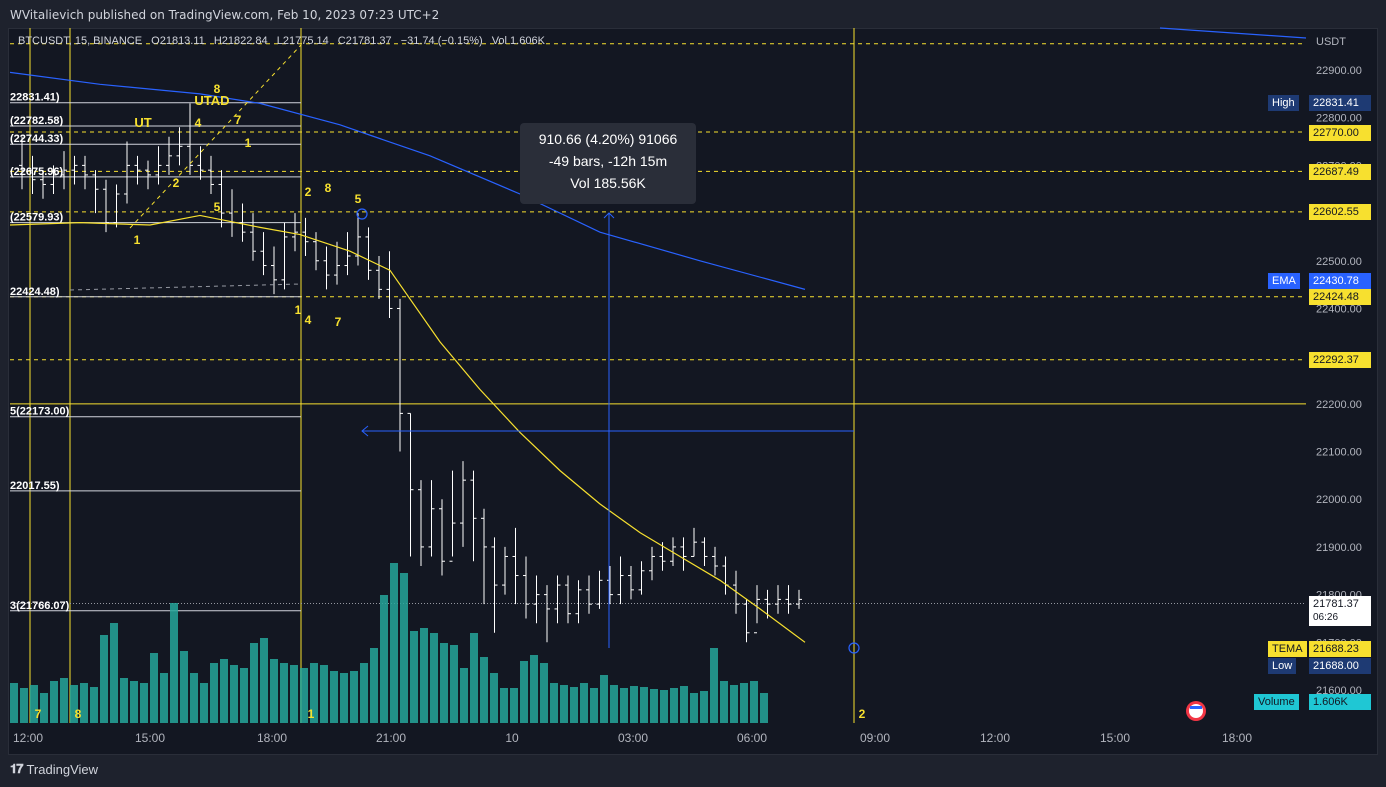 The width and height of the screenshot is (1386, 787). I want to click on price-tag-value: 22424.48, so click(1340, 297).